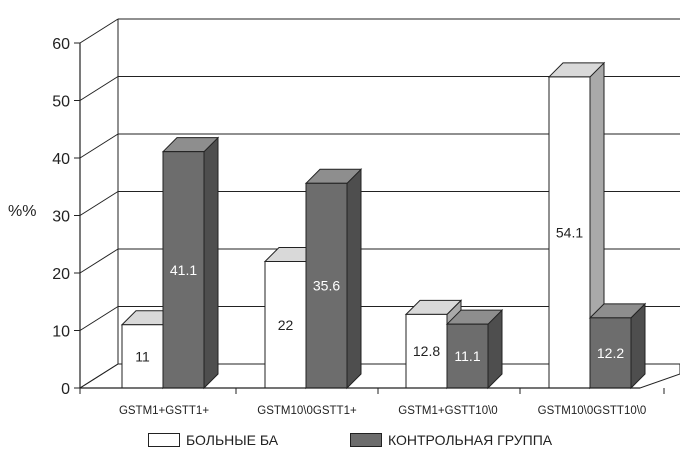 Image resolution: width=680 pixels, height=456 pixels. Describe the element at coordinates (592, 411) in the screenshot. I see `x-tick-label: GSTM10\0GSTT10\0` at that location.